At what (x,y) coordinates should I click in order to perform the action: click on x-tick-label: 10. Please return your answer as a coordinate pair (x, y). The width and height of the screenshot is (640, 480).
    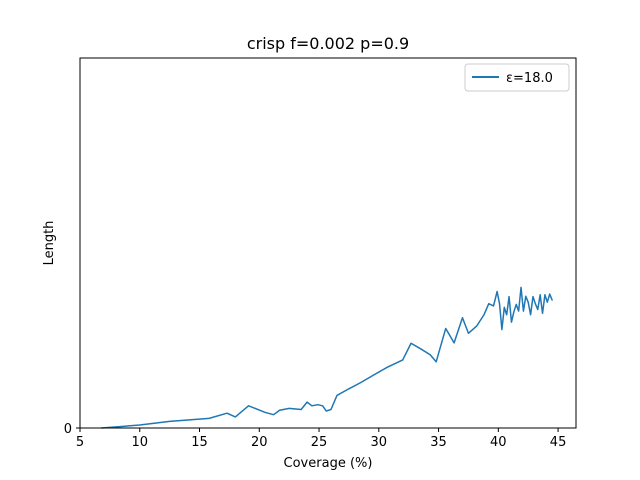
    Looking at the image, I should click on (139, 442).